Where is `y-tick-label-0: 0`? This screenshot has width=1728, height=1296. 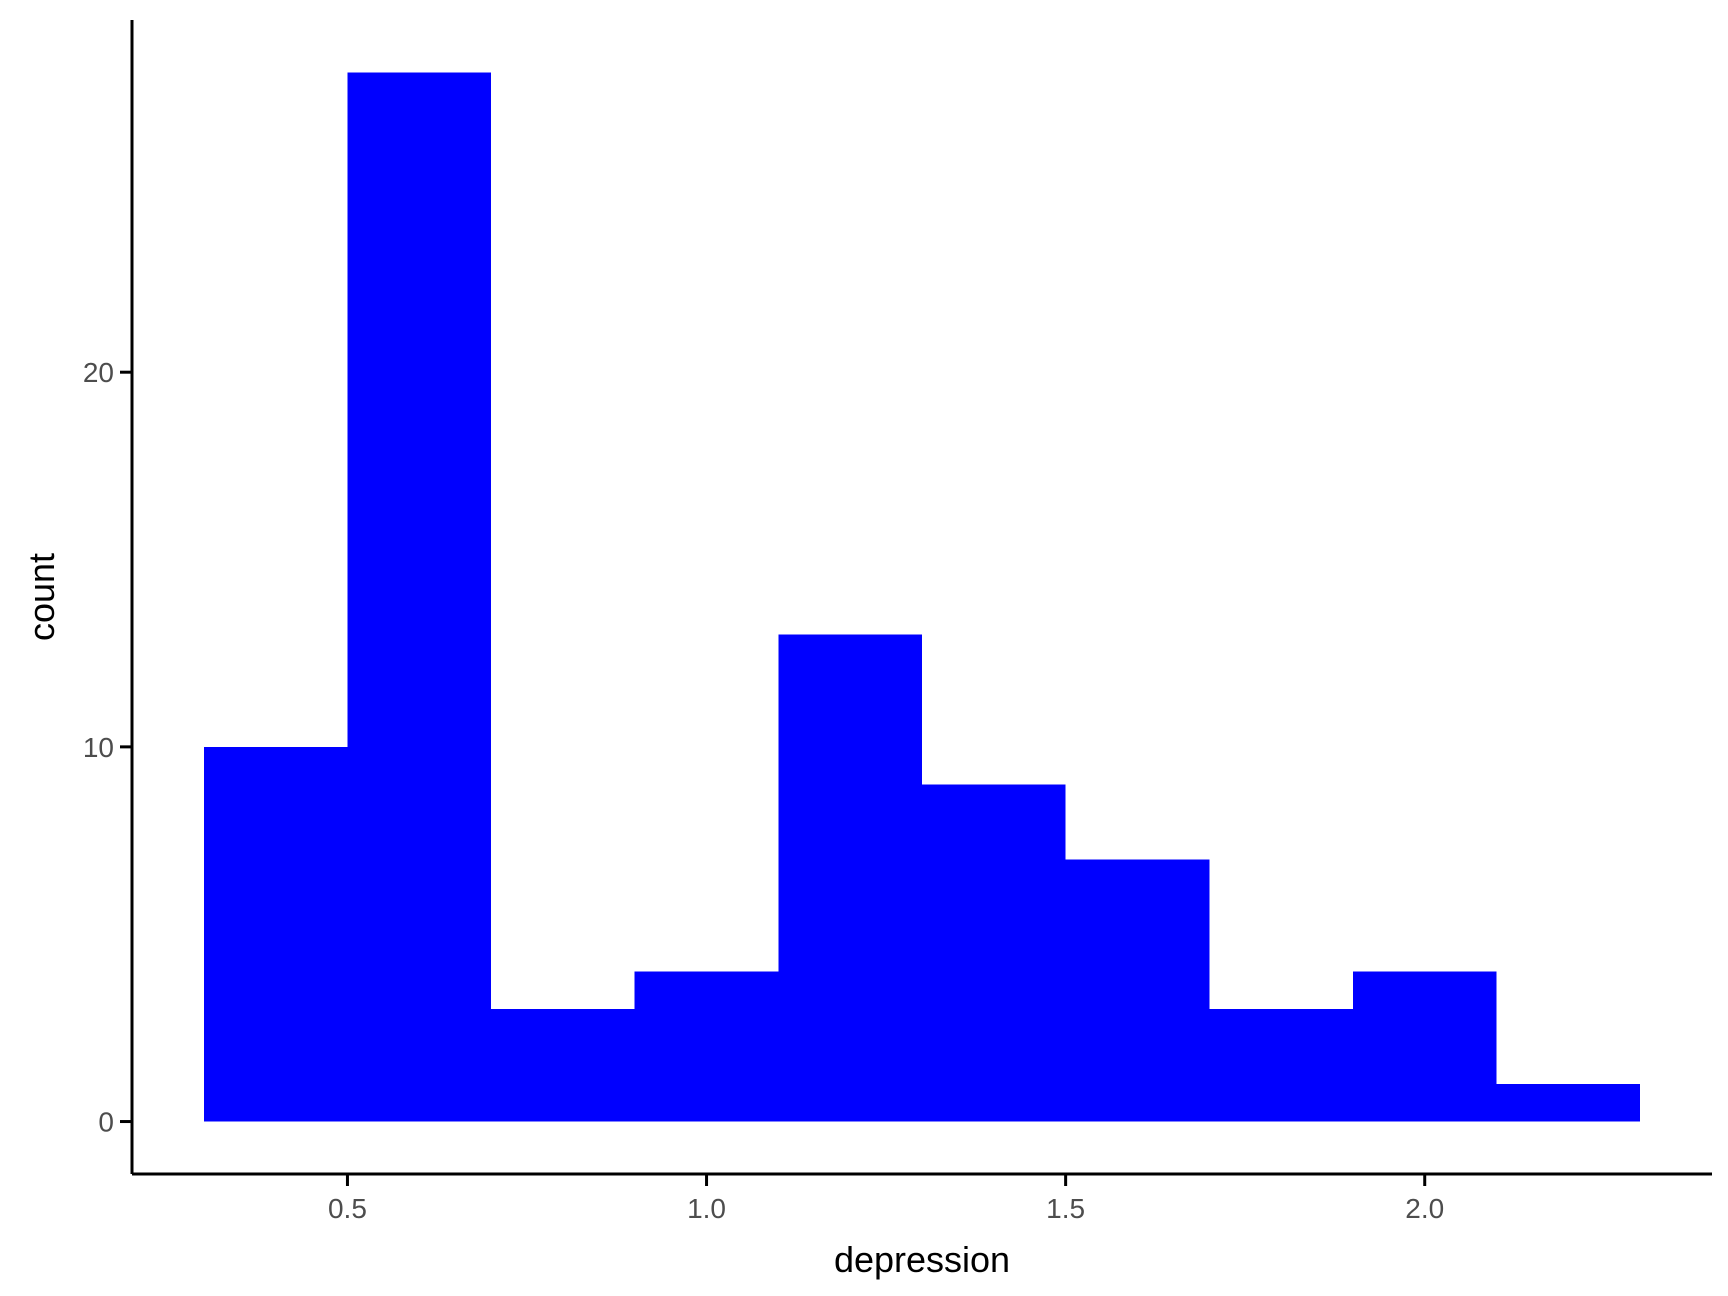
y-tick-label-0: 0 is located at coordinates (106, 1122).